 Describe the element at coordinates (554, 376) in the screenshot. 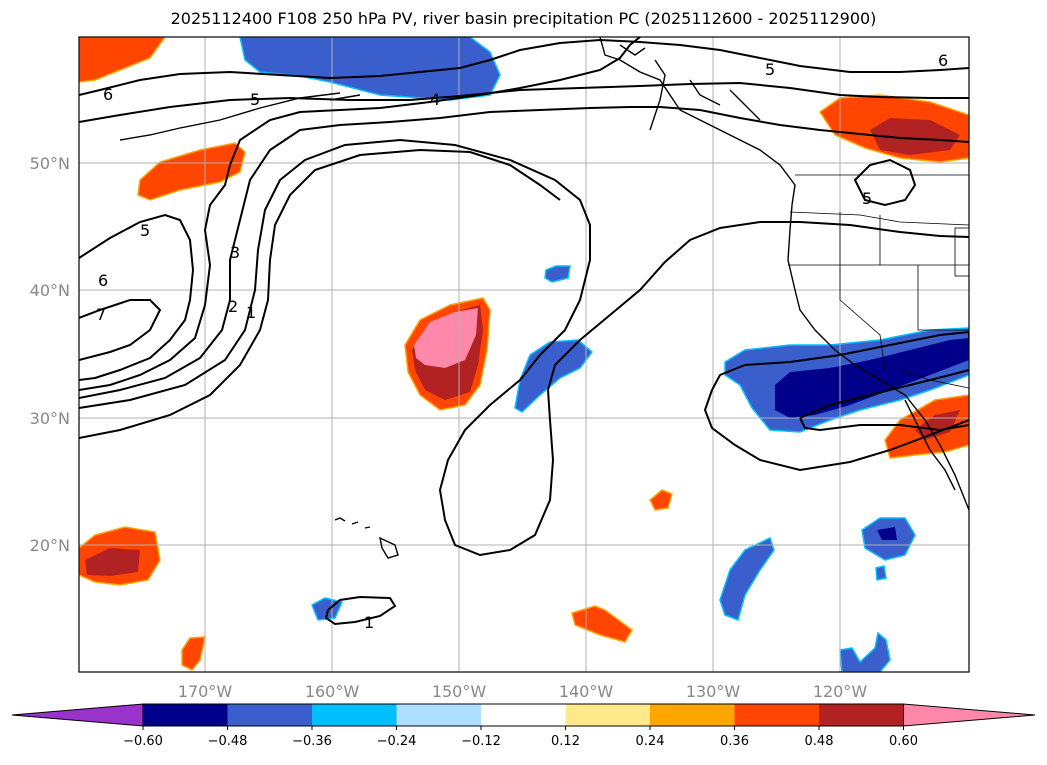

I see `negative-anomaly-33n` at that location.